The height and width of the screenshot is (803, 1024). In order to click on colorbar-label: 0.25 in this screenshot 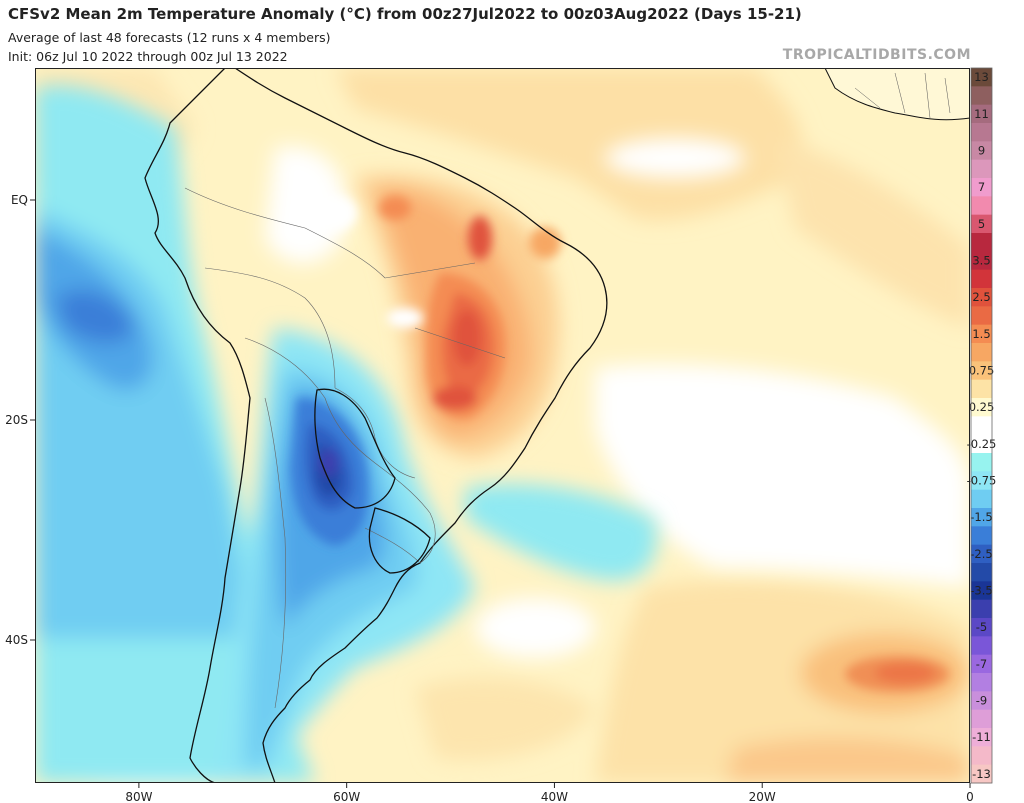, I will do `click(982, 407)`.